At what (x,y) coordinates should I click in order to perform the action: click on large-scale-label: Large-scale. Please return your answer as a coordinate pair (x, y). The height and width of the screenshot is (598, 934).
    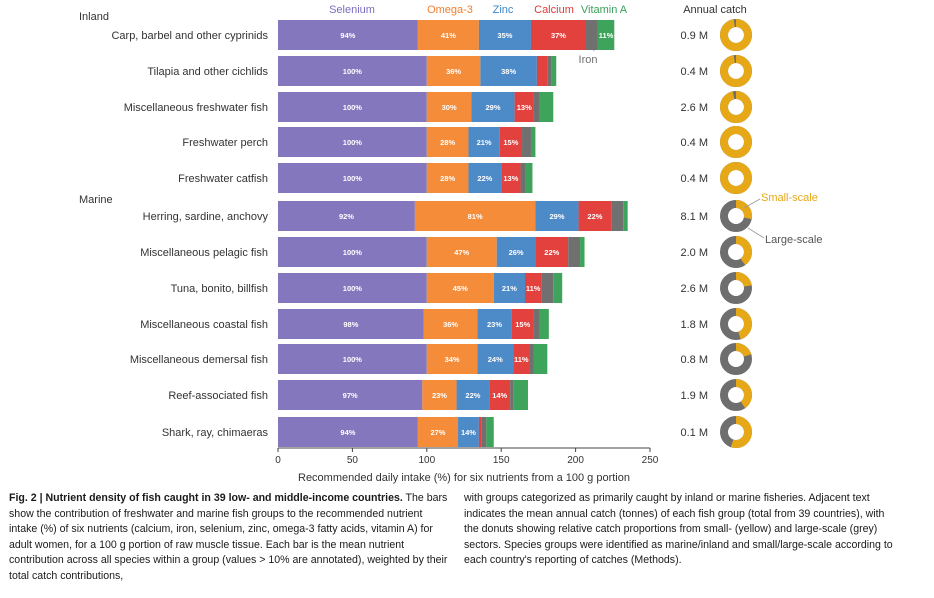
    Looking at the image, I should click on (793, 240).